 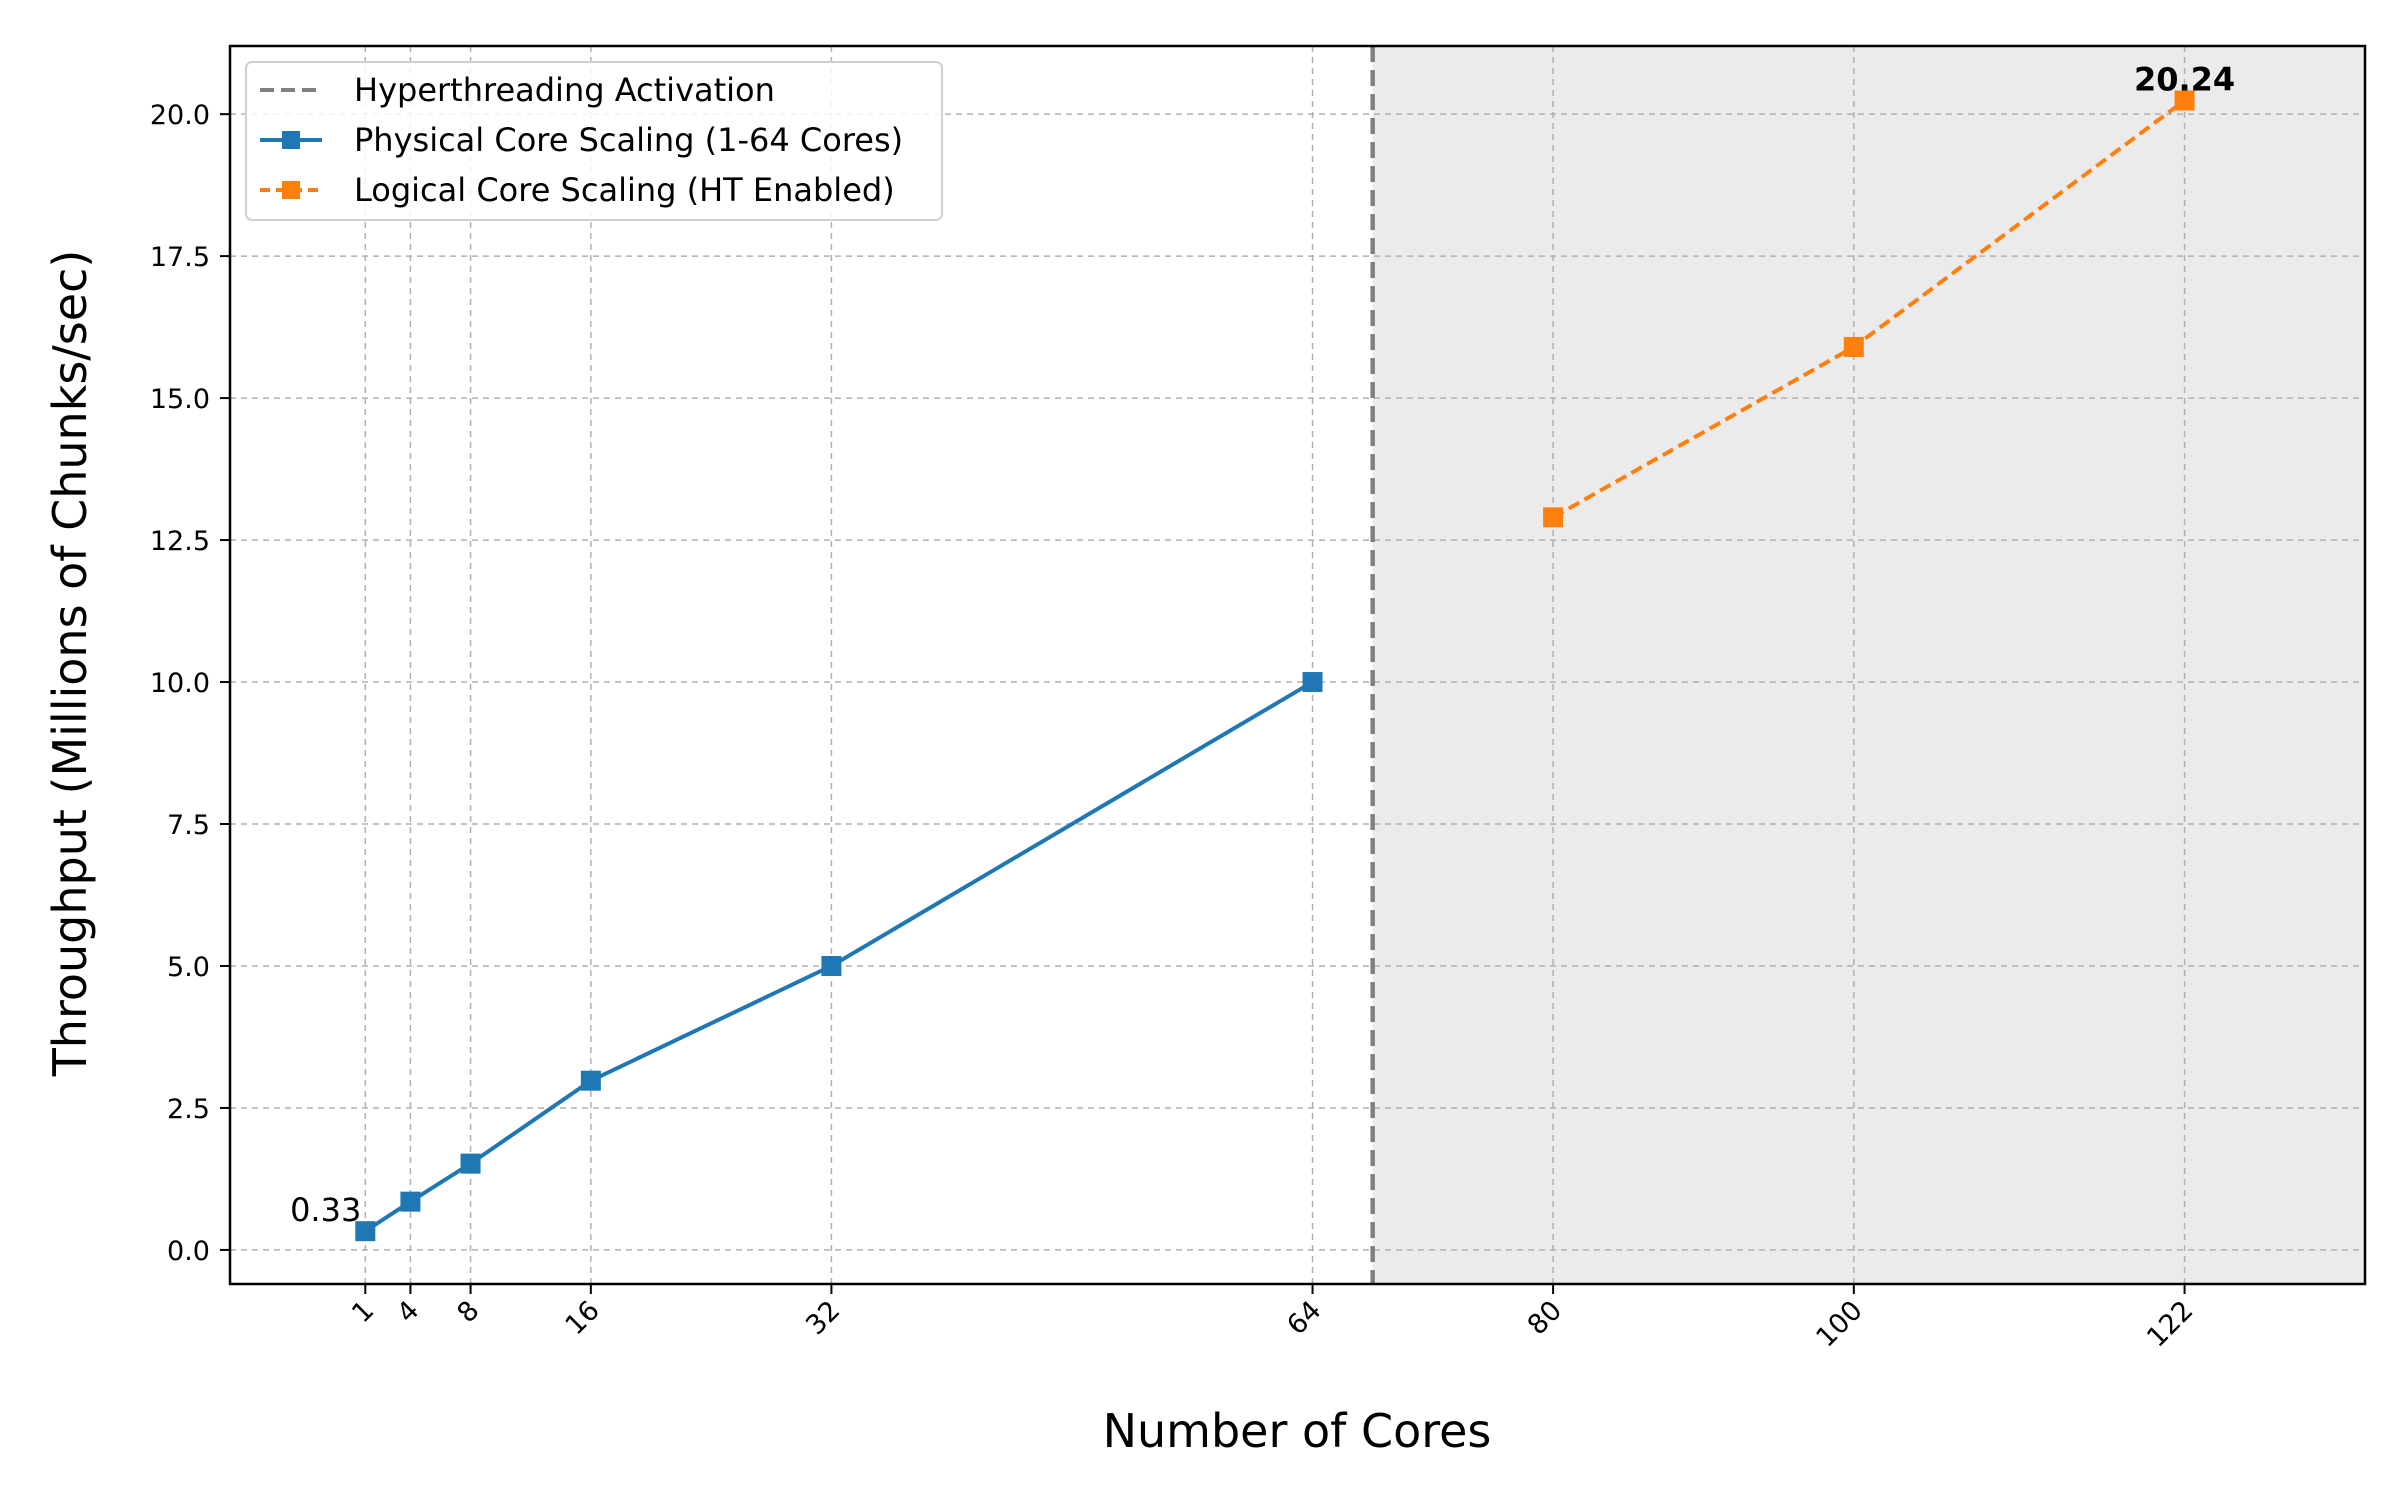 What do you see at coordinates (823, 1318) in the screenshot?
I see `x-tick-label: 32` at bounding box center [823, 1318].